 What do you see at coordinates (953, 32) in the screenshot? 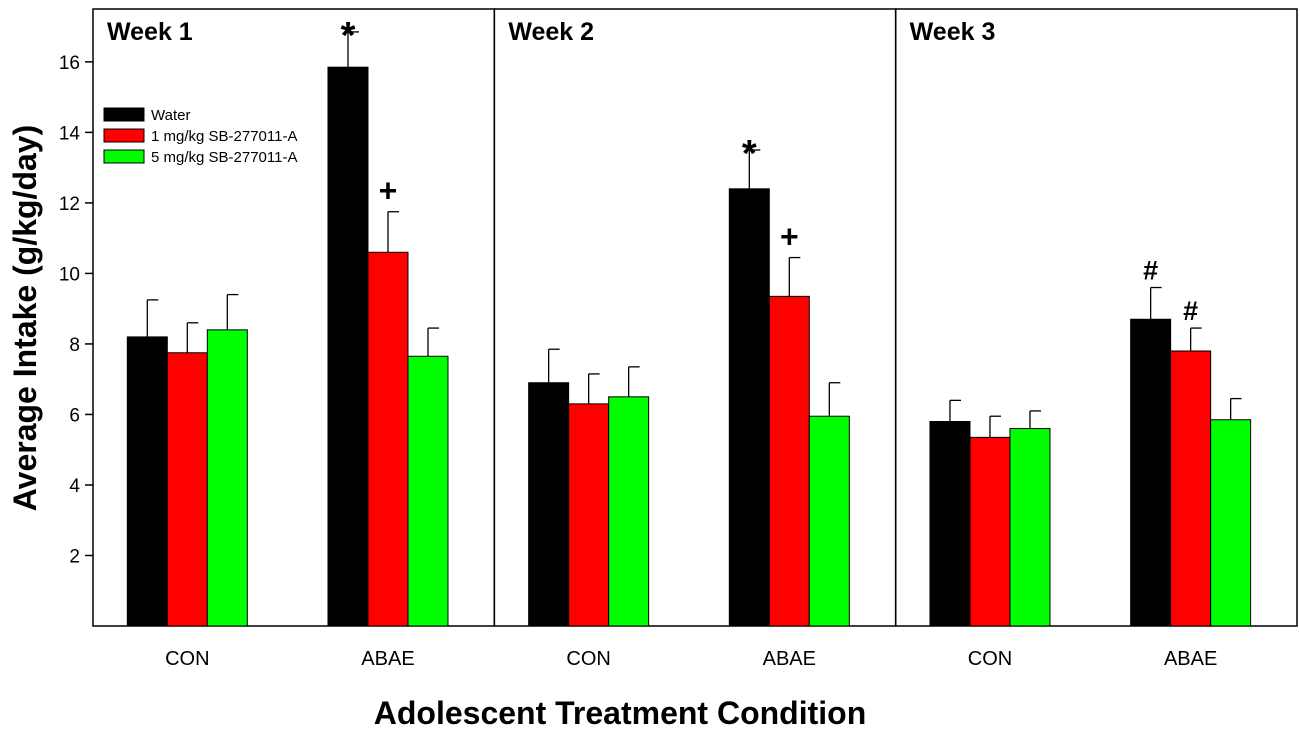
I see `panel-title: Week 3` at bounding box center [953, 32].